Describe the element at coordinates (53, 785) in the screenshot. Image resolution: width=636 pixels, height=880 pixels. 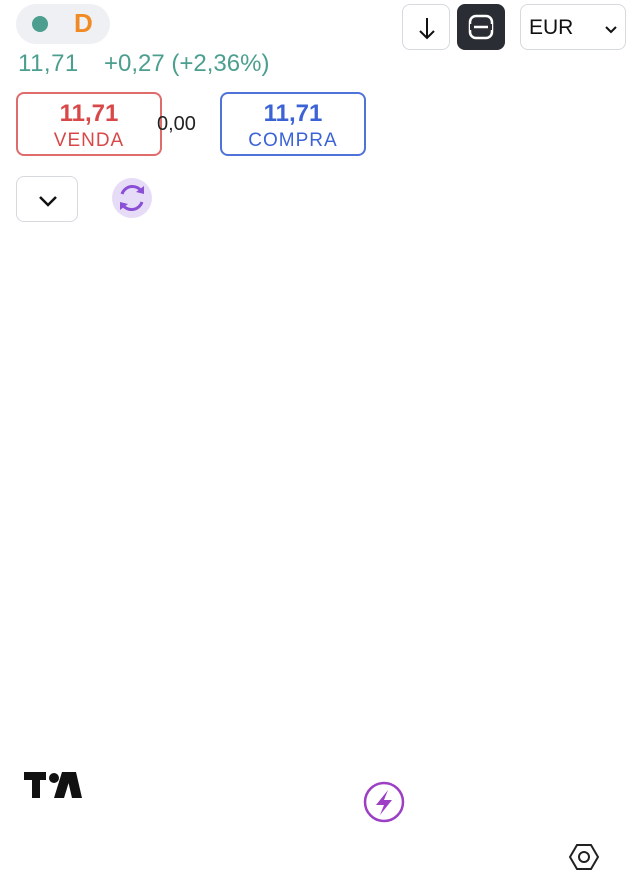
I see `tv-logo` at that location.